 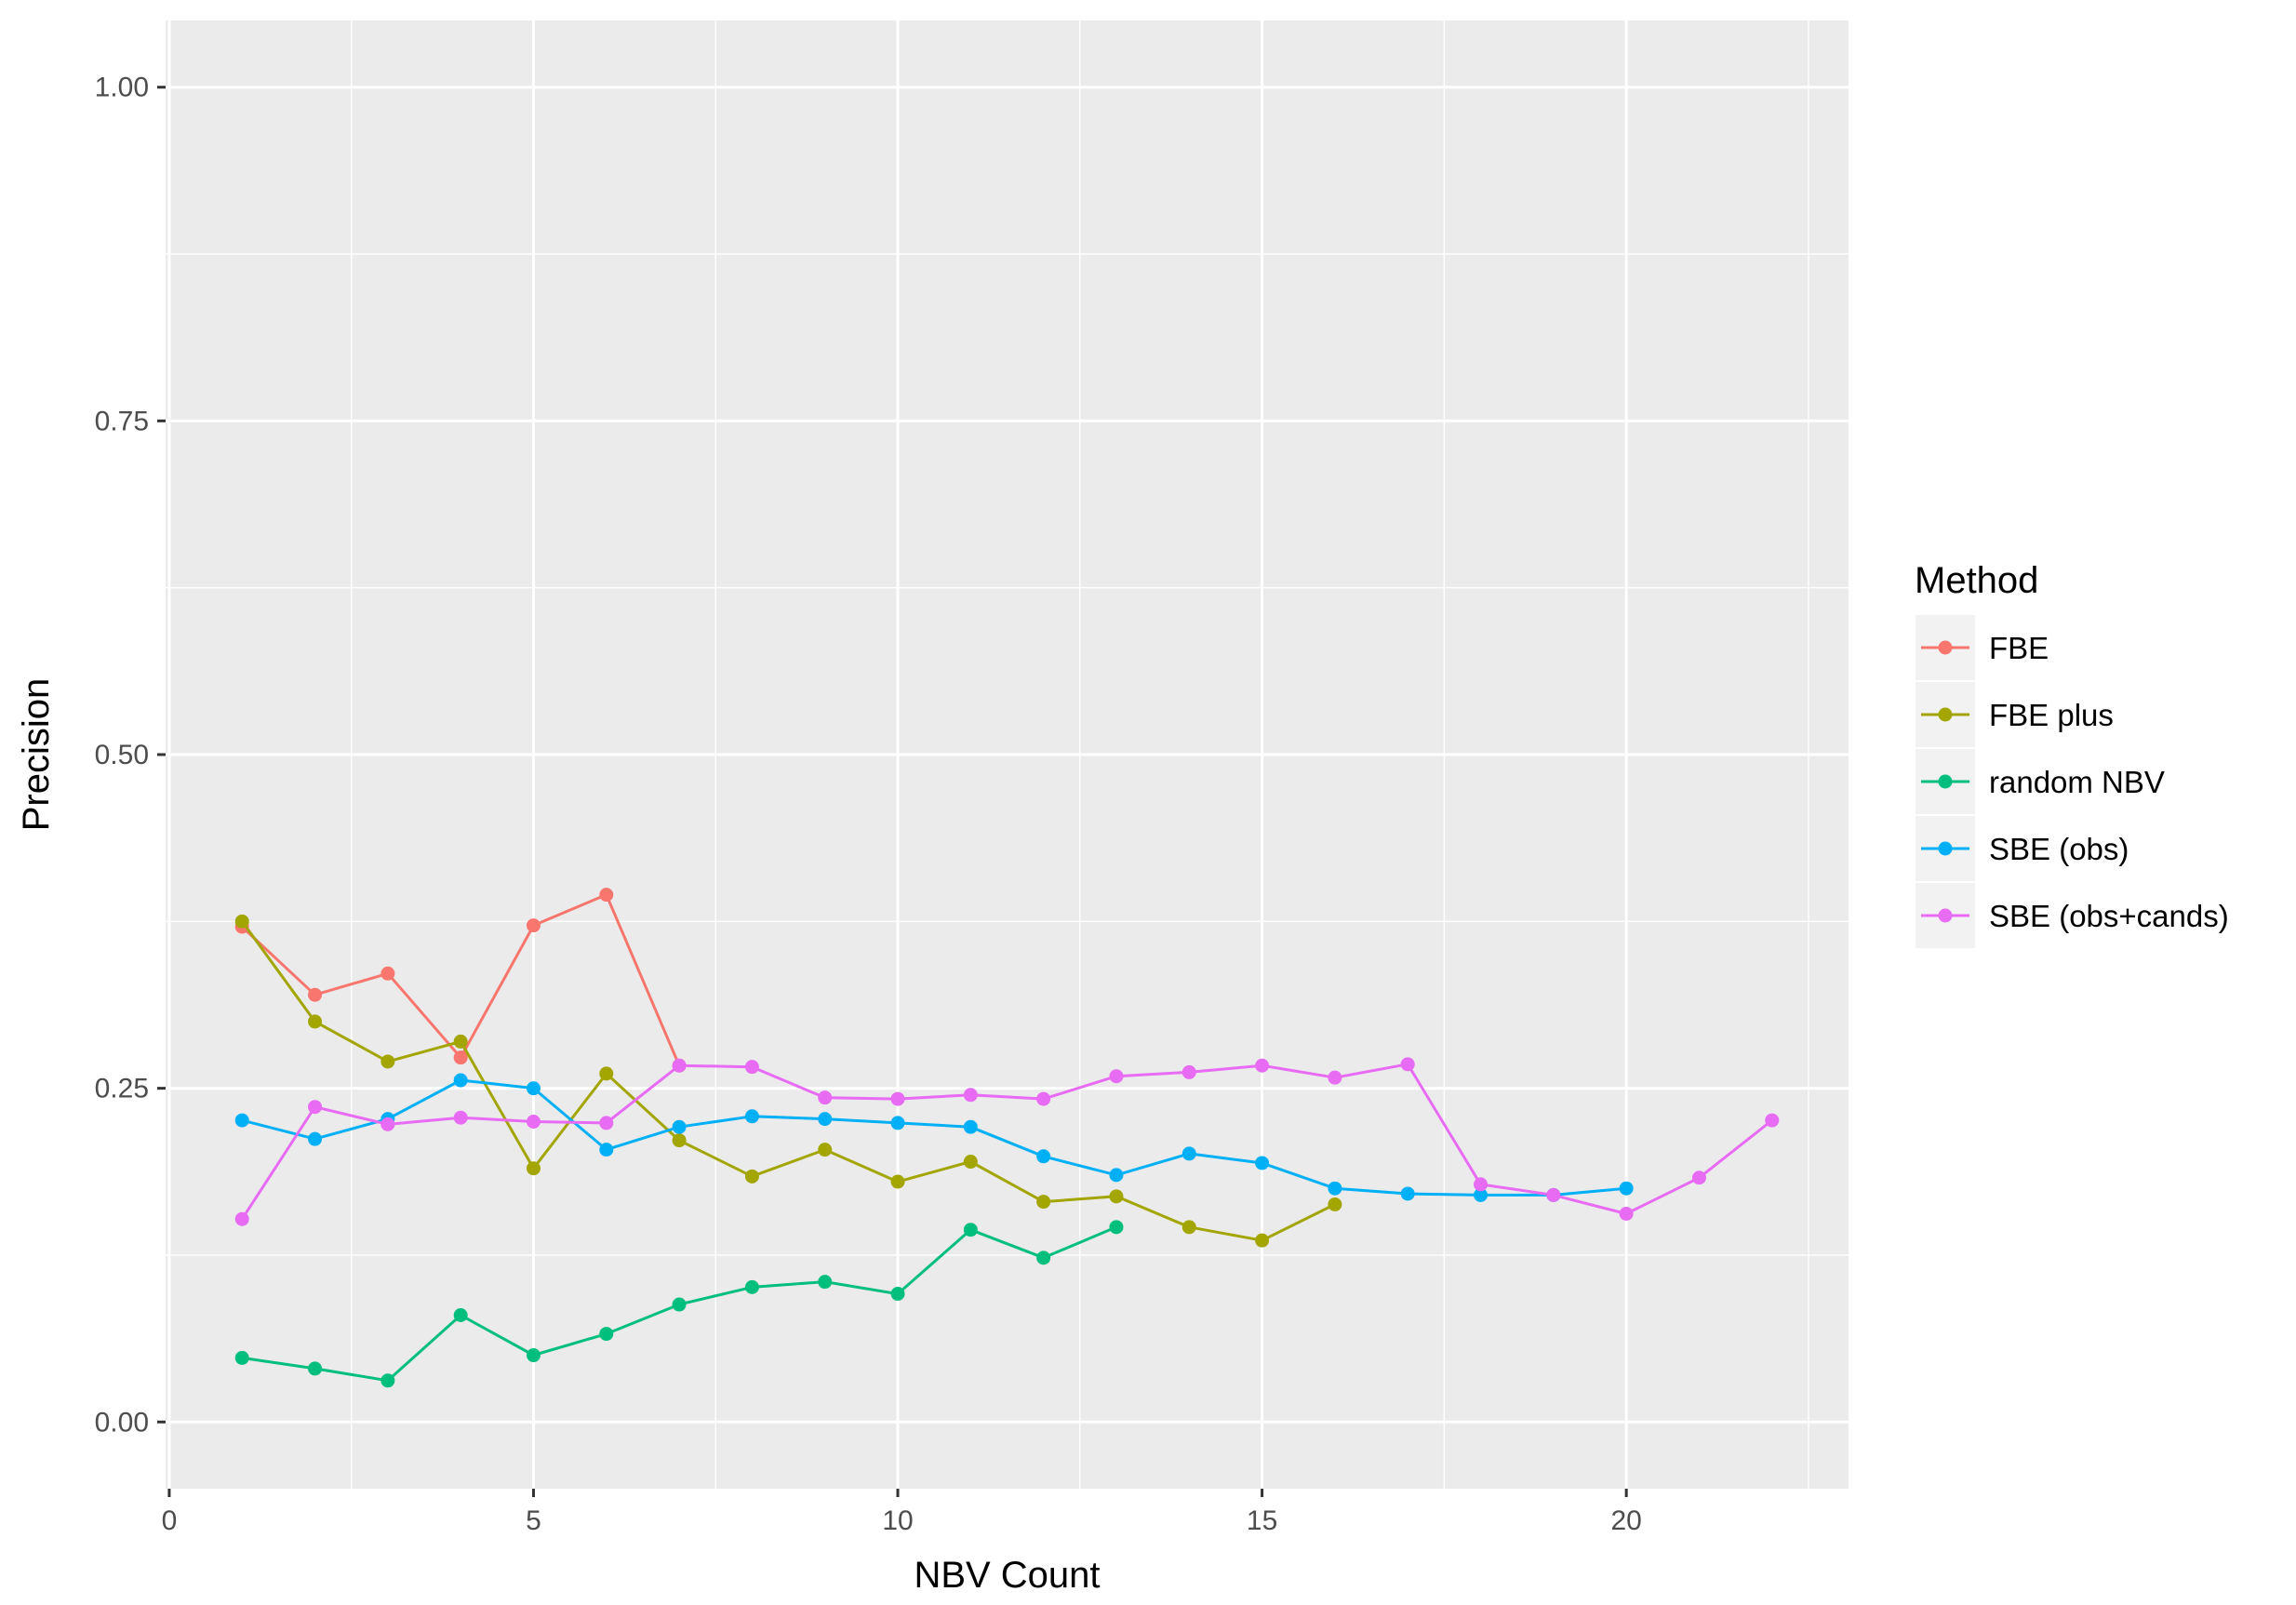 I want to click on series-line-sbe-obs-cands, so click(x=1006, y=1142).